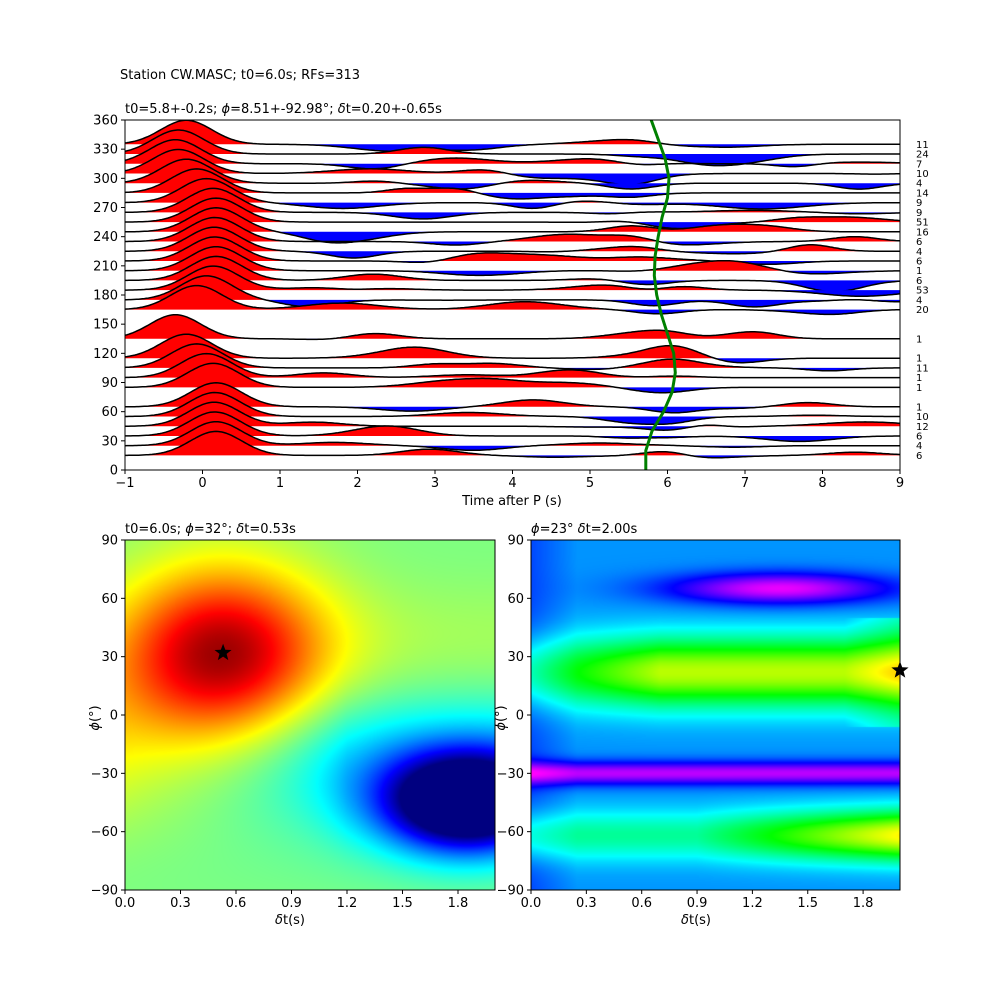 The image size is (1000, 1000). Describe the element at coordinates (105, 150) in the screenshot. I see `y-tick-label: 330` at that location.